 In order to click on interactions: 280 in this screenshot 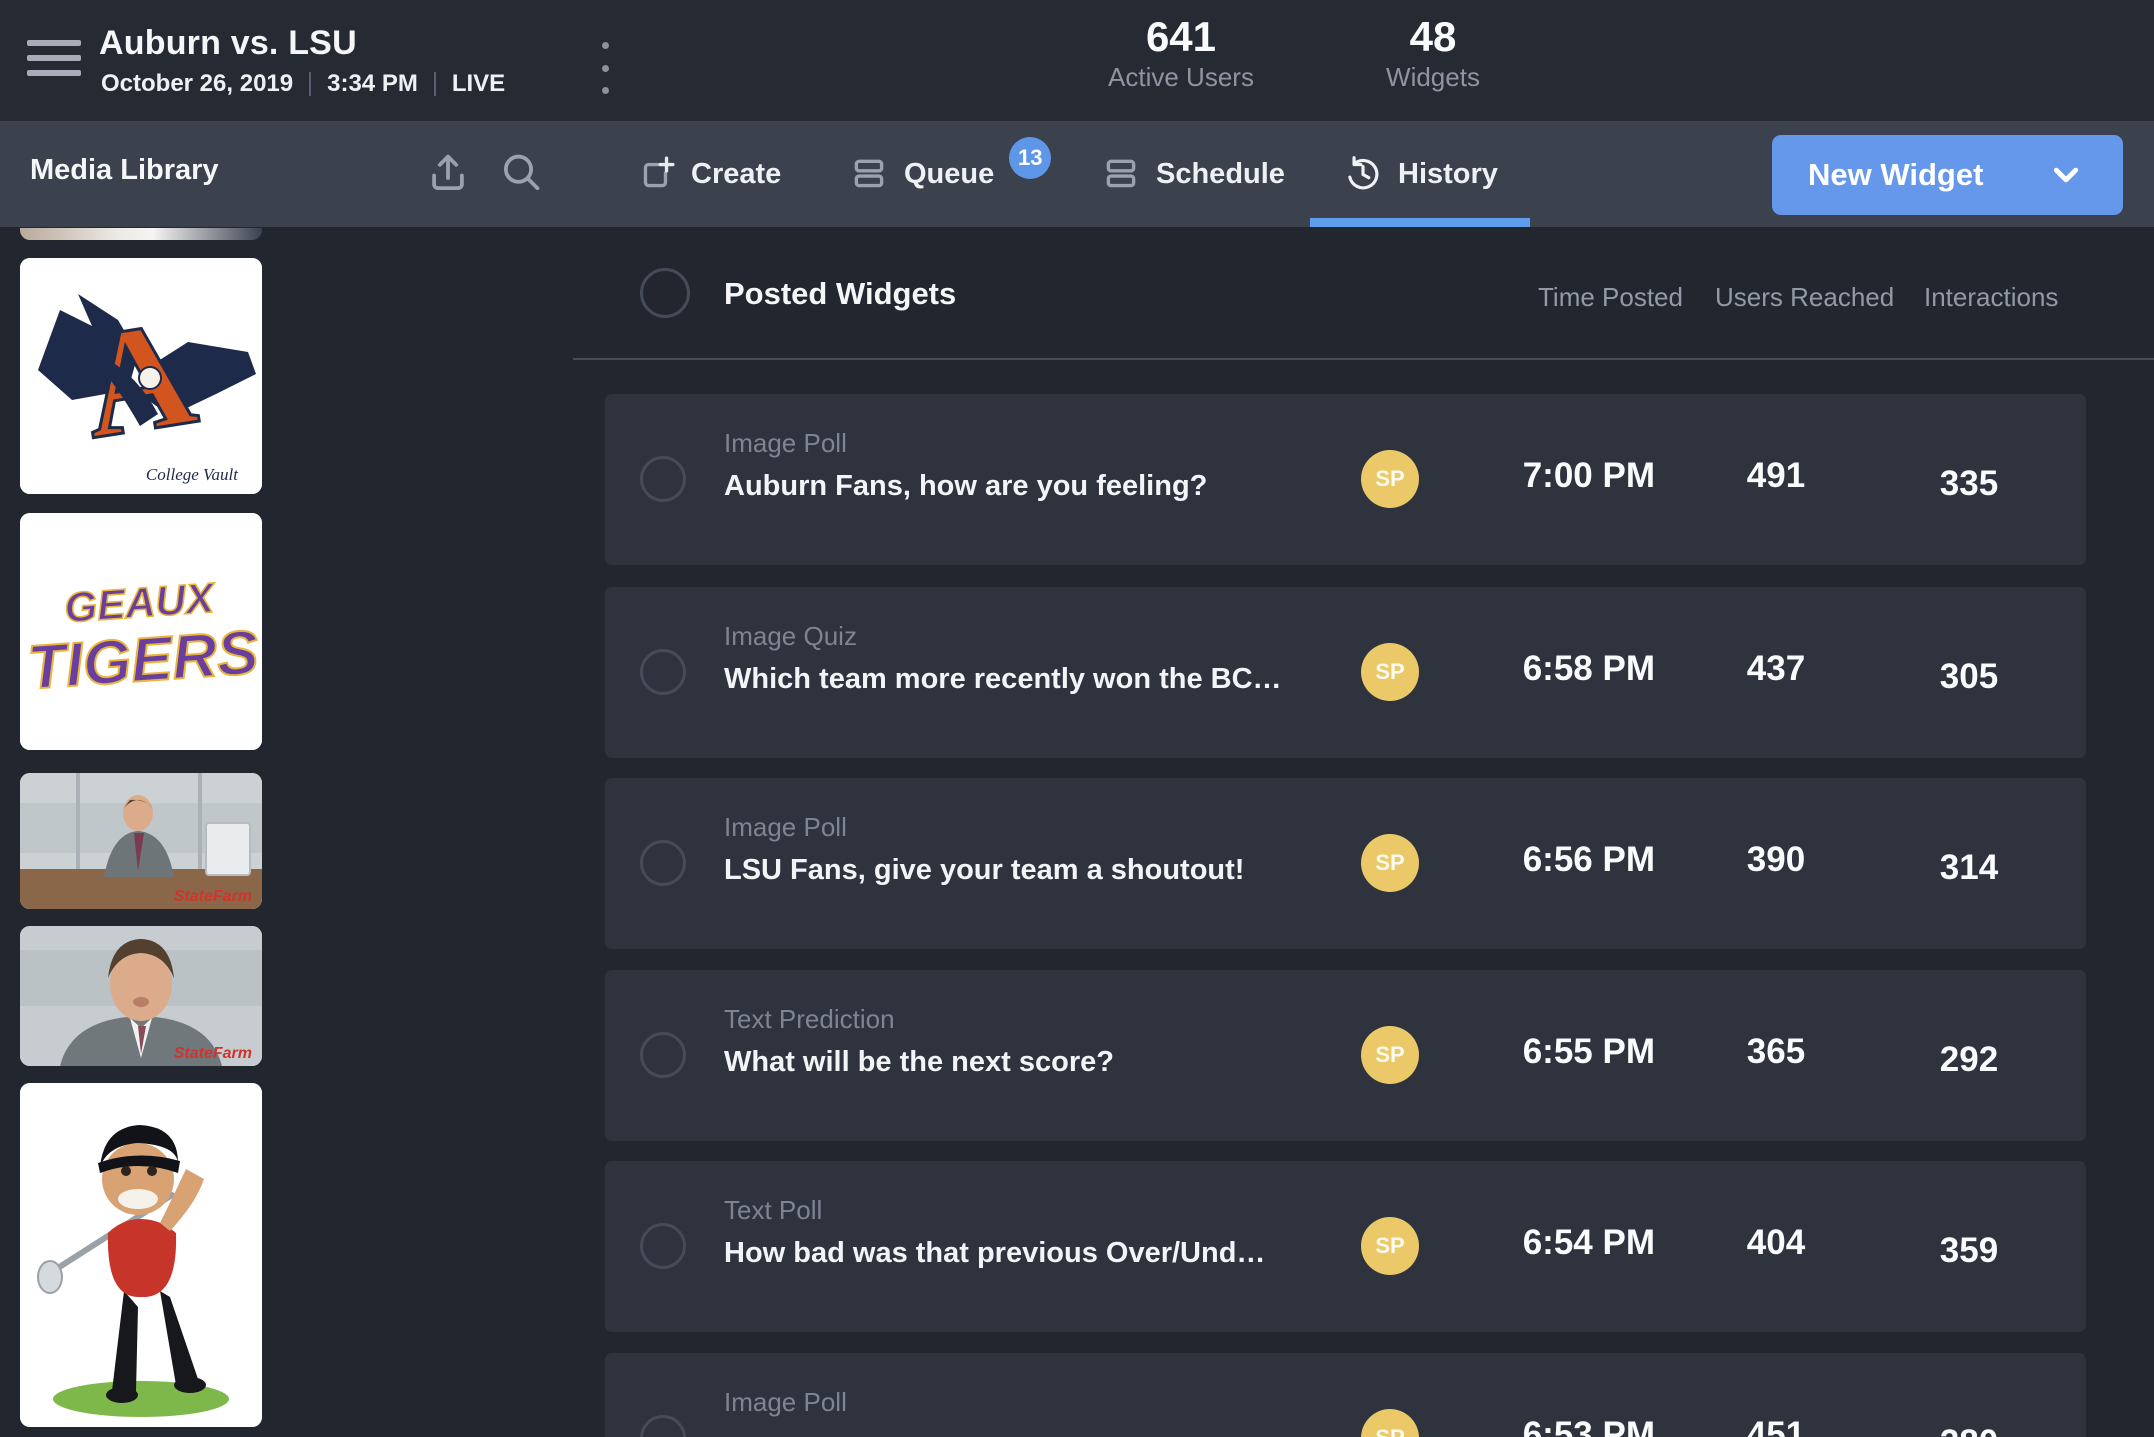, I will do `click(1969, 1430)`.